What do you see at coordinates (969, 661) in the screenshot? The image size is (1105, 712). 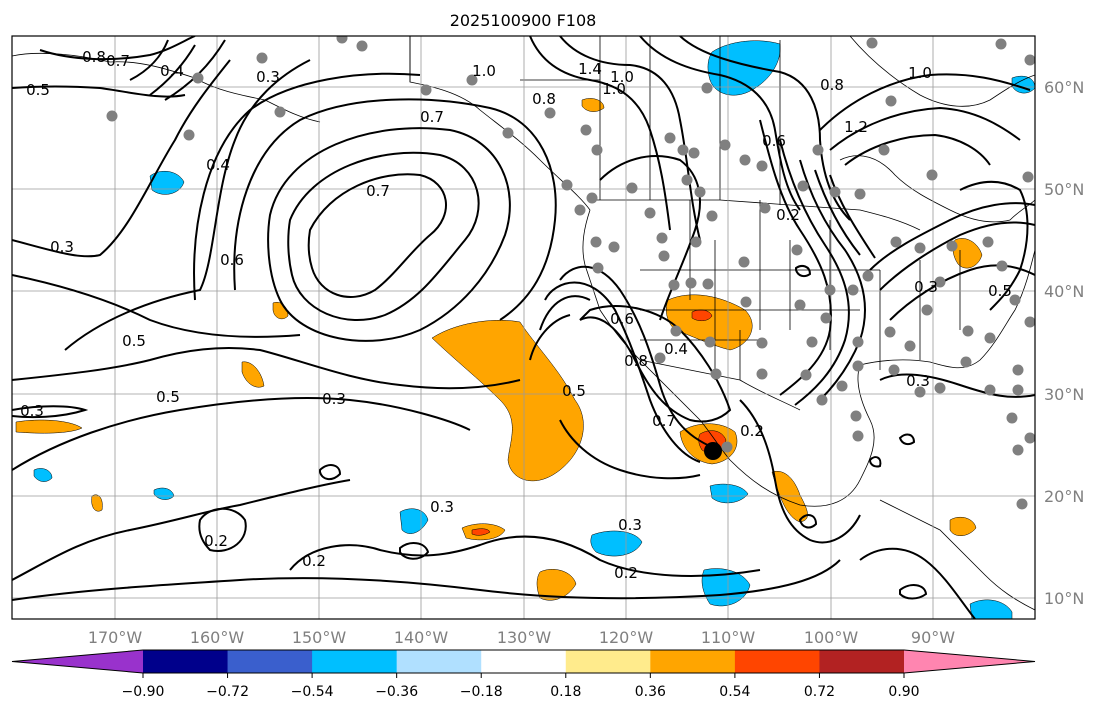 I see `colorbar-arrow-right` at bounding box center [969, 661].